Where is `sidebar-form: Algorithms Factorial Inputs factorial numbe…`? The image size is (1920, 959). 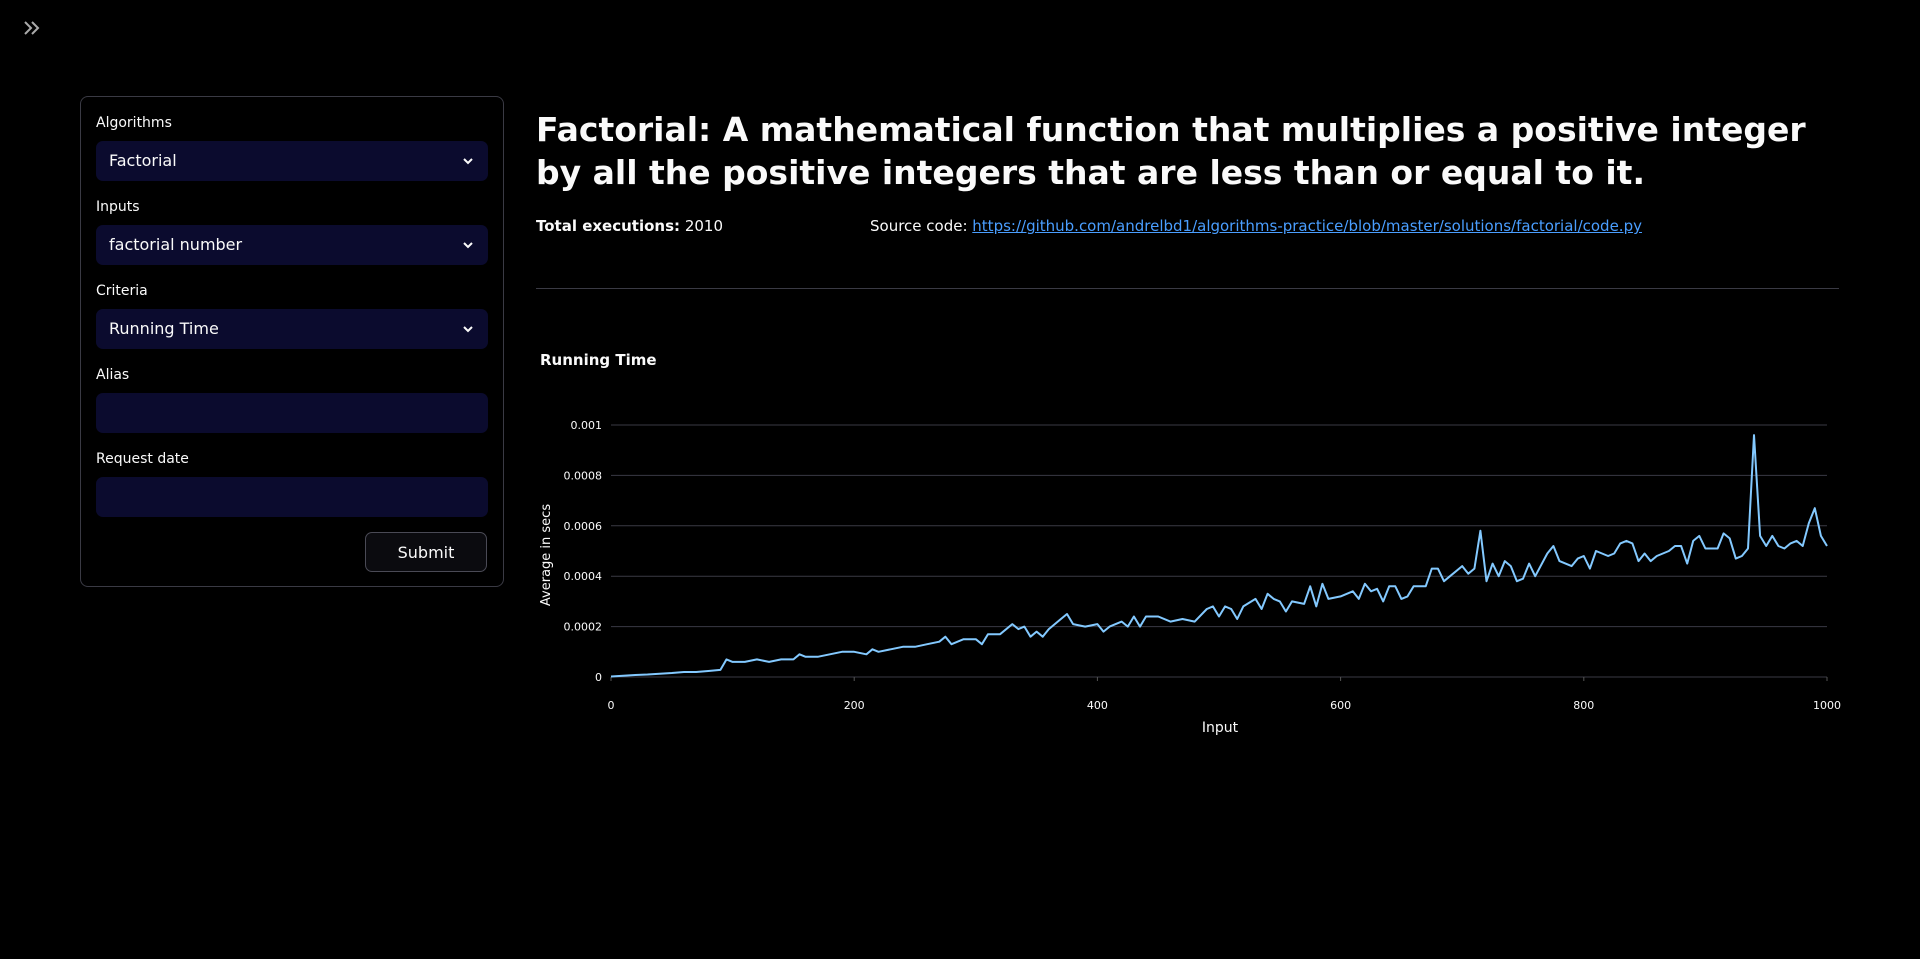 sidebar-form: Algorithms Factorial Inputs factorial numbe… is located at coordinates (292, 341).